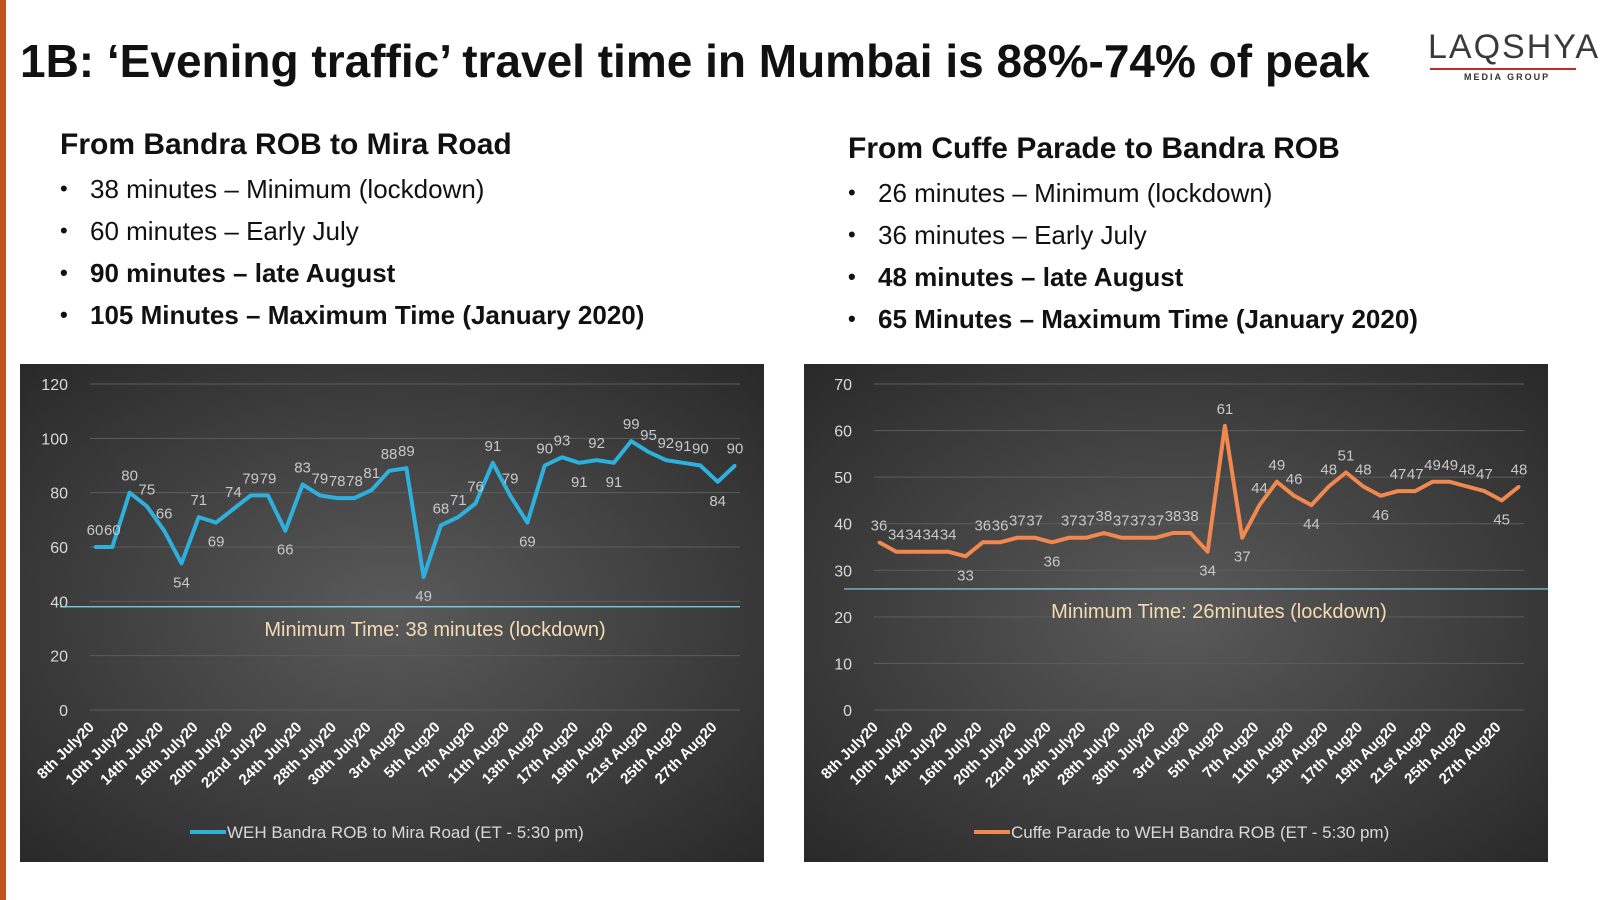 The height and width of the screenshot is (900, 1600). What do you see at coordinates (302, 468) in the screenshot?
I see `data-label: 83` at bounding box center [302, 468].